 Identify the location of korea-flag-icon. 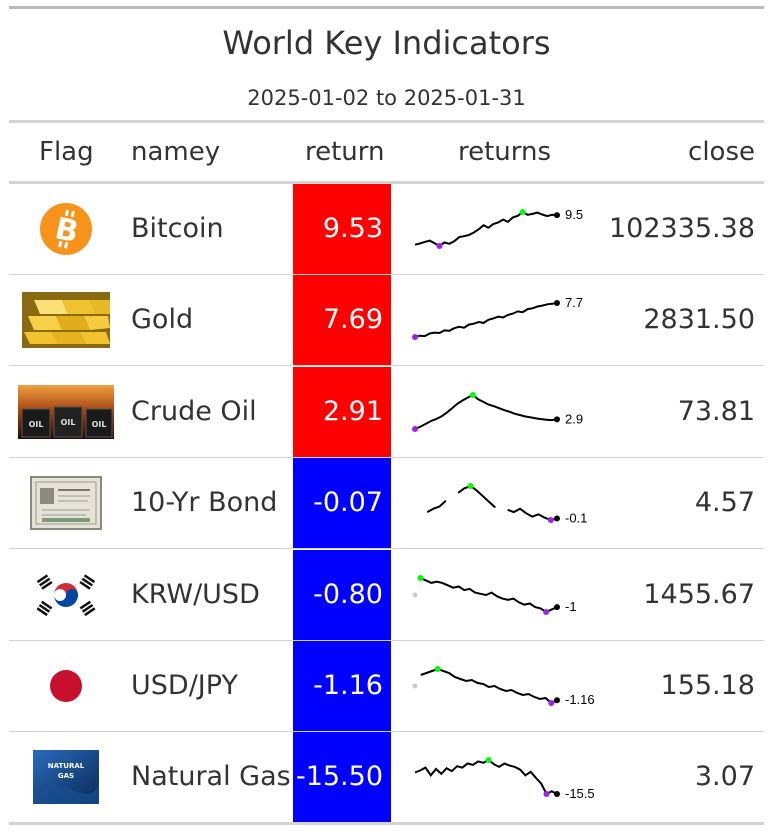
(66, 595).